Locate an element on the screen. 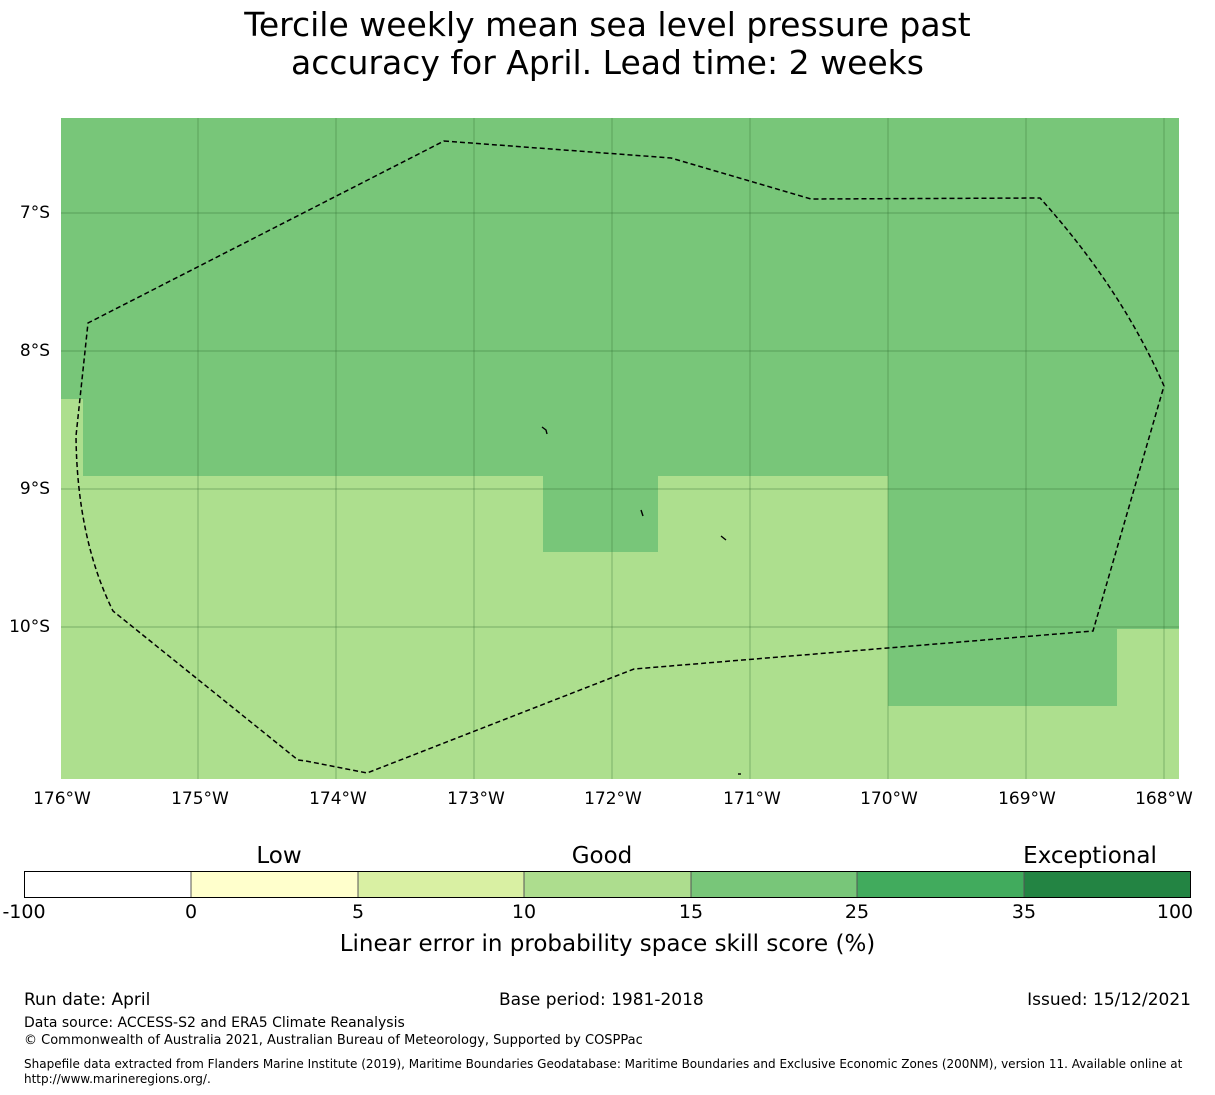 This screenshot has height=1095, width=1215. run-date: Run date: April is located at coordinates (87, 1000).